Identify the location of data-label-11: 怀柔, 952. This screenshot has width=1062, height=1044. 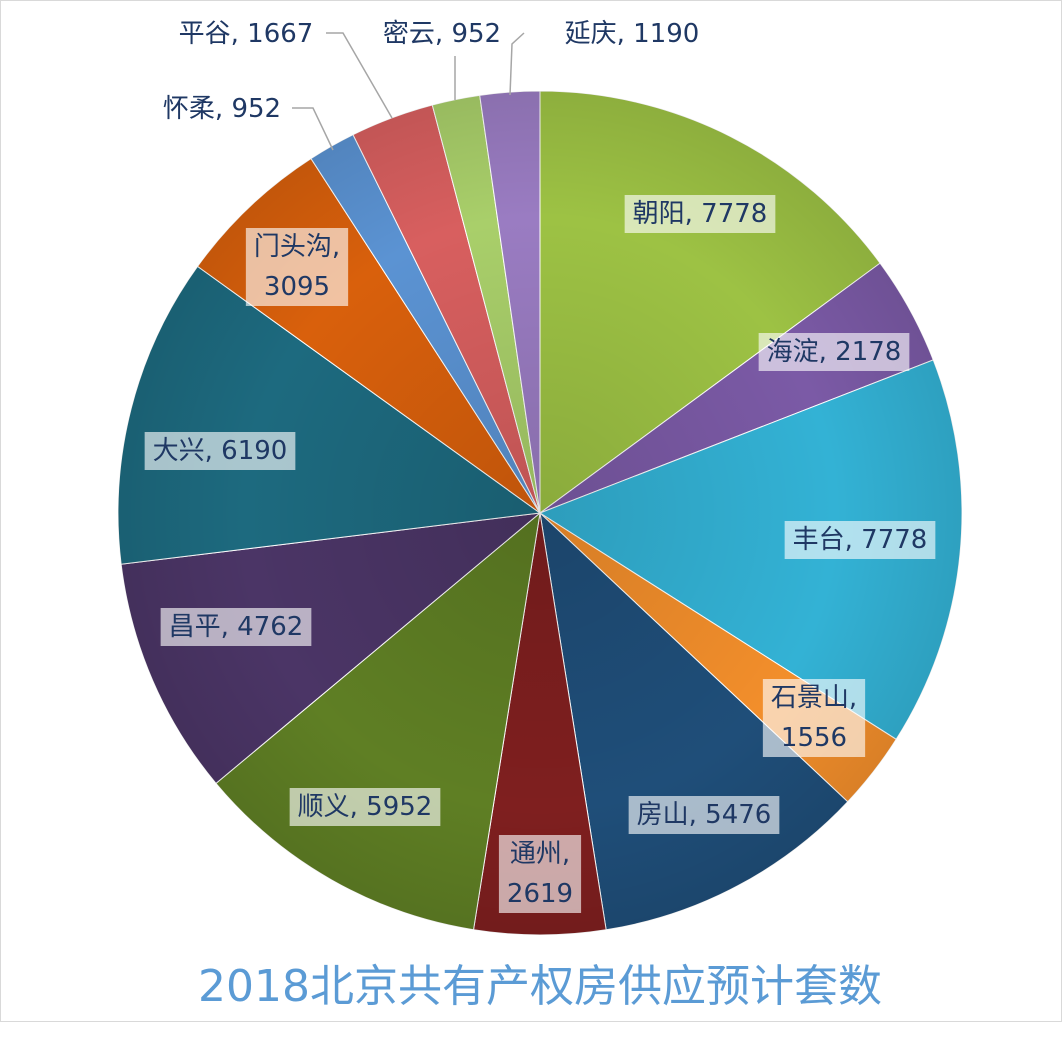
(222, 109).